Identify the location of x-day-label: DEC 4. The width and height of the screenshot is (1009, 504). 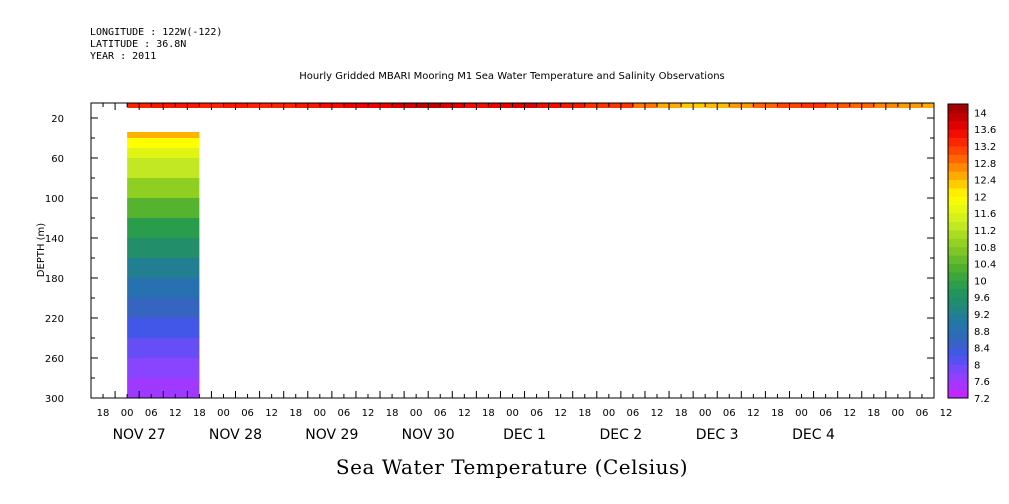
(813, 435).